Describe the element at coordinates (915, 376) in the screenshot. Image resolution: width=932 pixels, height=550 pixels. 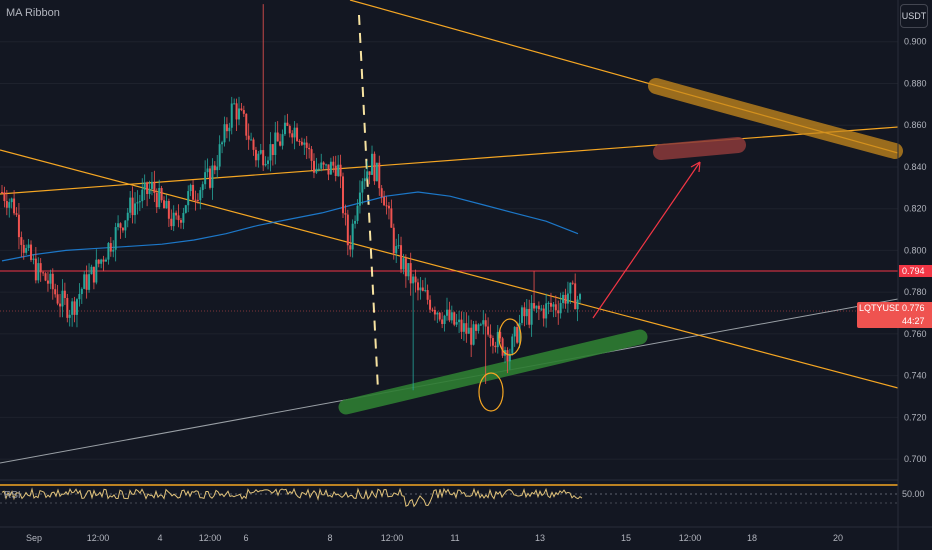
I see `price-tick-label: 0.740` at that location.